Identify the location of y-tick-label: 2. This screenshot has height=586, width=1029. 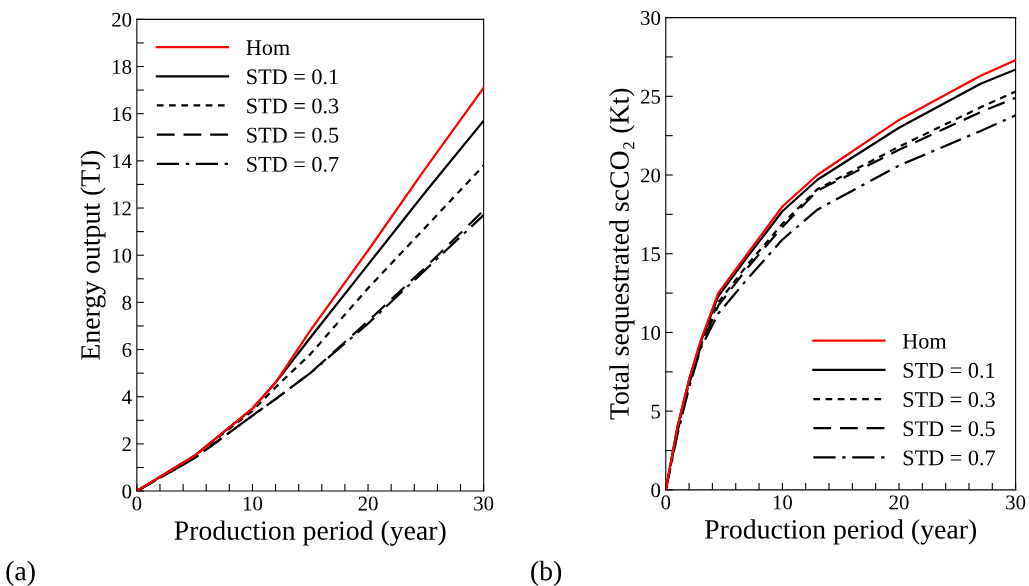
(126, 444).